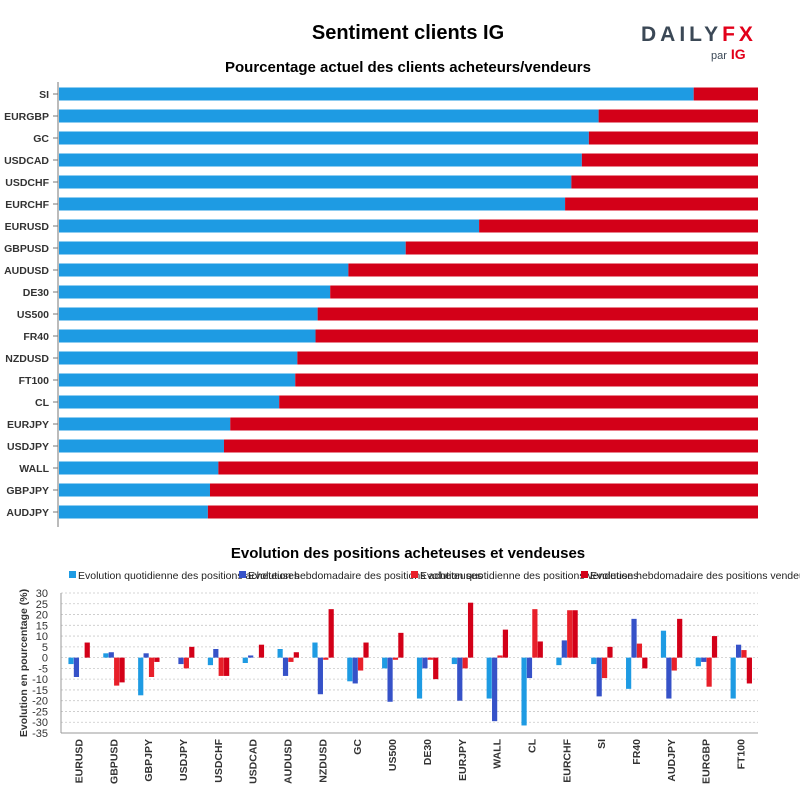 The width and height of the screenshot is (800, 800). What do you see at coordinates (76, 667) in the screenshot?
I see `evolution-bar-eurusd-s2` at bounding box center [76, 667].